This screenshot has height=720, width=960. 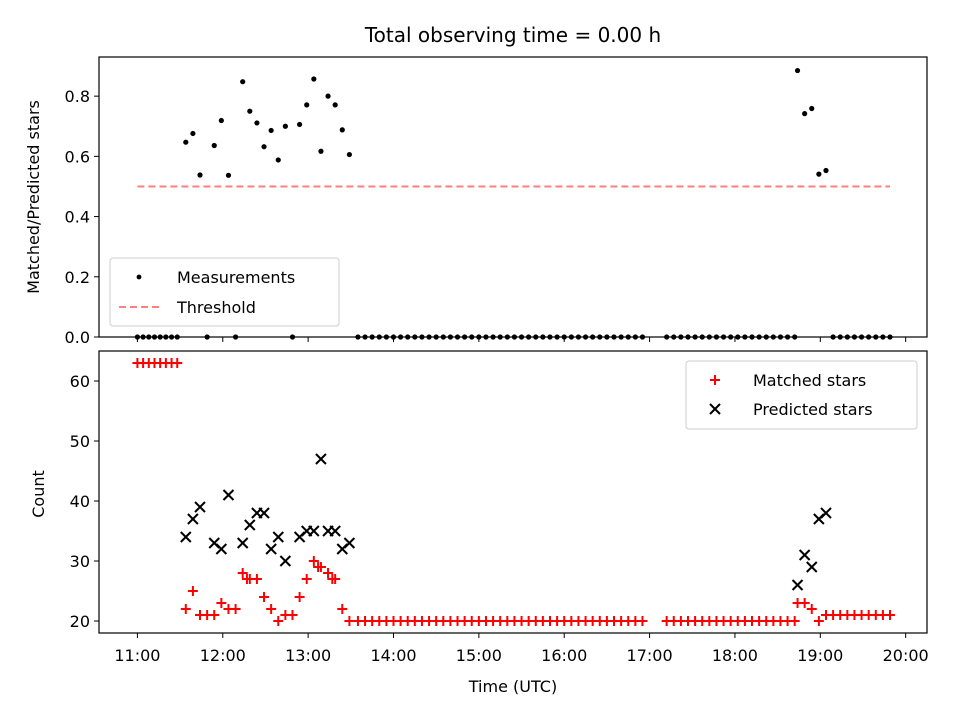 I want to click on bottom-xtick-label: 15:00, so click(x=479, y=655).